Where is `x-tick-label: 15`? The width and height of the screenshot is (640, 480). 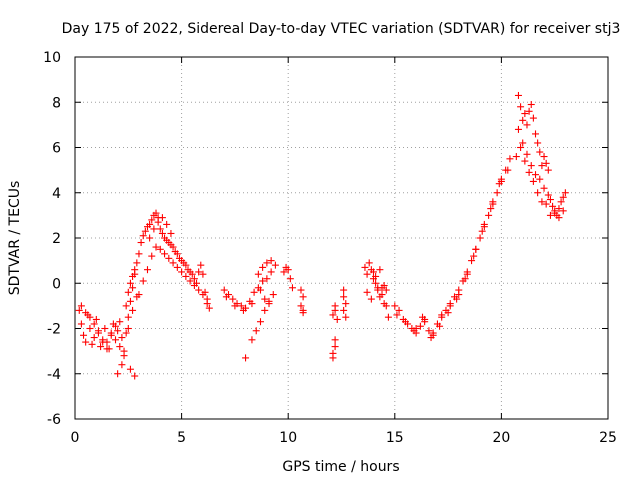 x-tick-label: 15 is located at coordinates (395, 438).